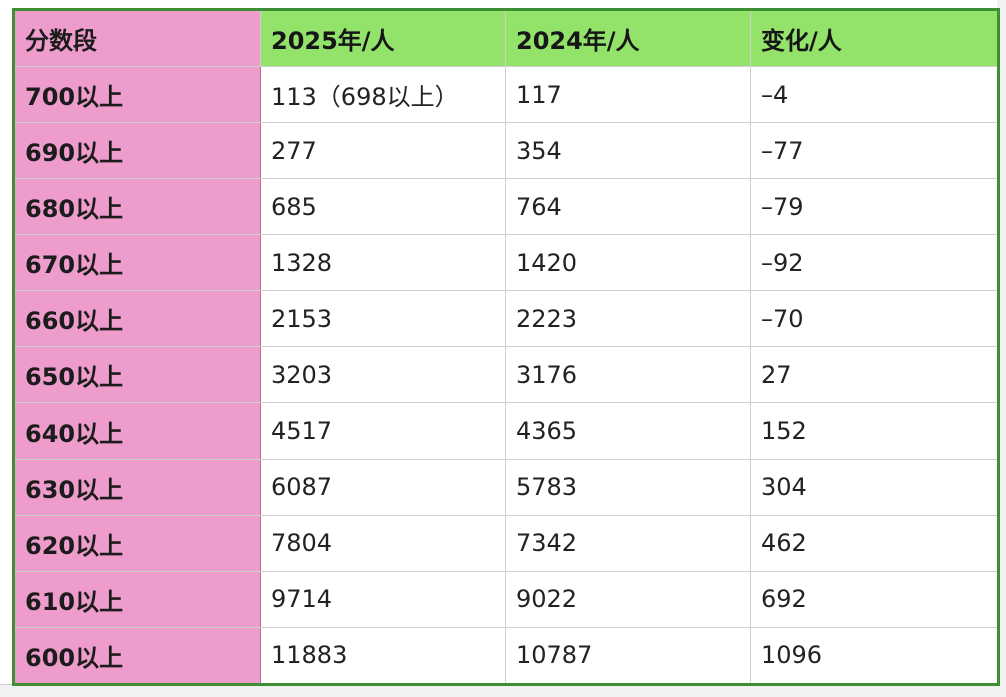 This screenshot has height=697, width=1006. I want to click on count-2024-cell: 7342, so click(628, 543).